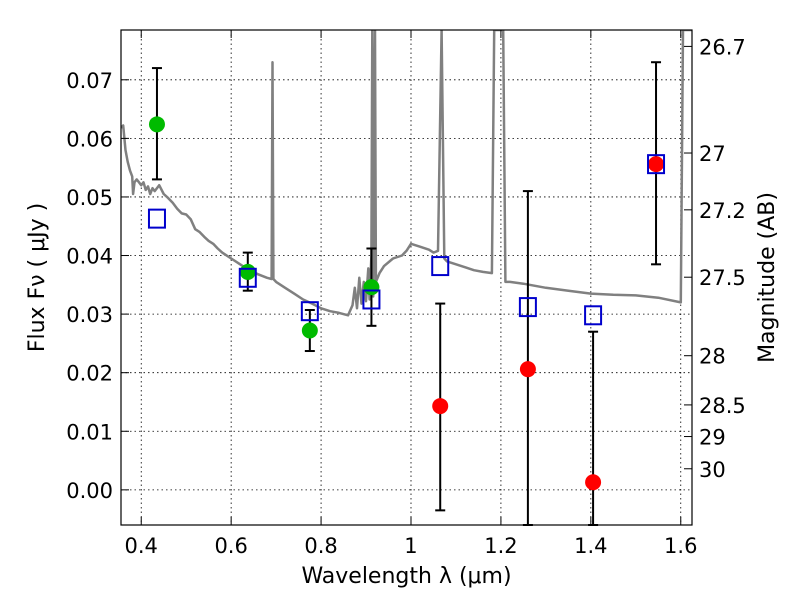 The height and width of the screenshot is (600, 800). What do you see at coordinates (89, 81) in the screenshot?
I see `y-tick-label: 0.07` at bounding box center [89, 81].